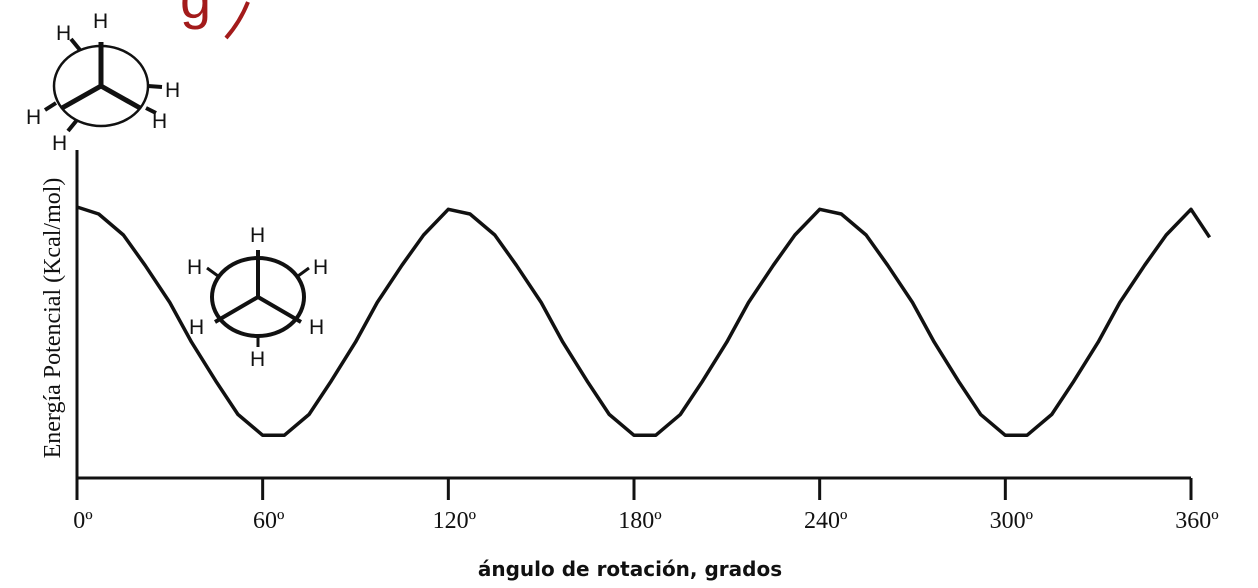  I want to click on x-tick-label-180: 180º, so click(640, 521).